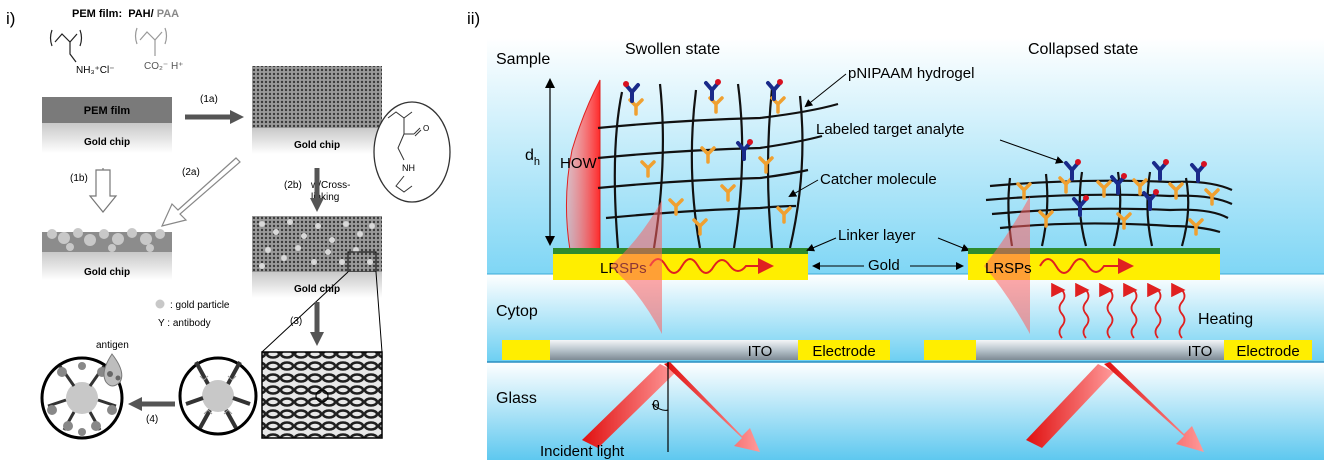 The image size is (1324, 460). What do you see at coordinates (516, 398) in the screenshot?
I see `glass-label: Glass` at bounding box center [516, 398].